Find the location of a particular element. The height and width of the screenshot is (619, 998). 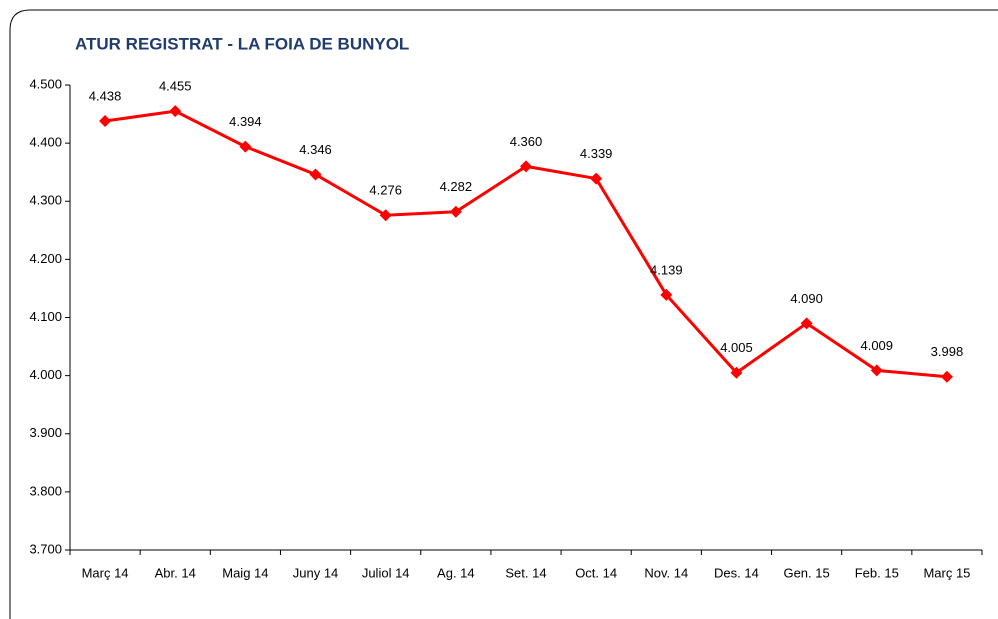

x-tick-label: Nov. 14 is located at coordinates (666, 572).